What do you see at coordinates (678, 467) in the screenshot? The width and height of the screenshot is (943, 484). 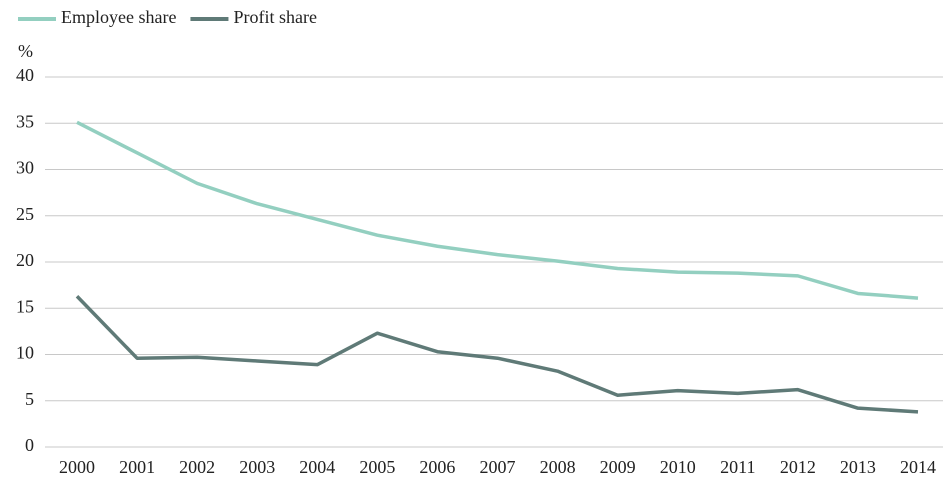 I see `x-tick-label: 2010` at bounding box center [678, 467].